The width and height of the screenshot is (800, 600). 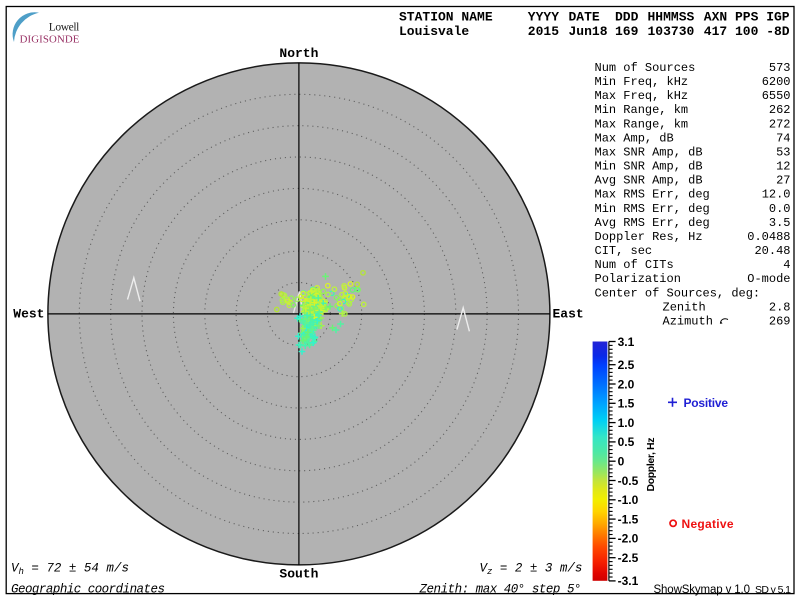 I want to click on svg-text: East, so click(x=568, y=314).